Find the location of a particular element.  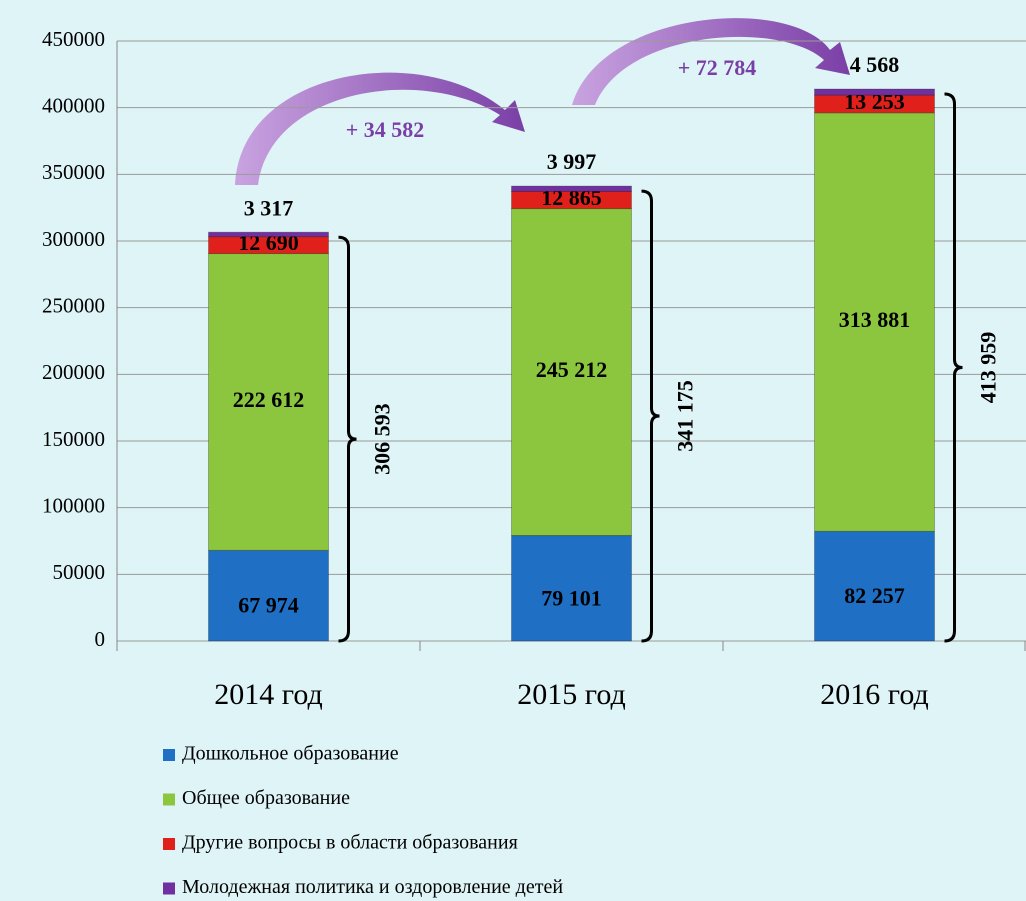

y-tick-label: 100000 is located at coordinates (73, 505).